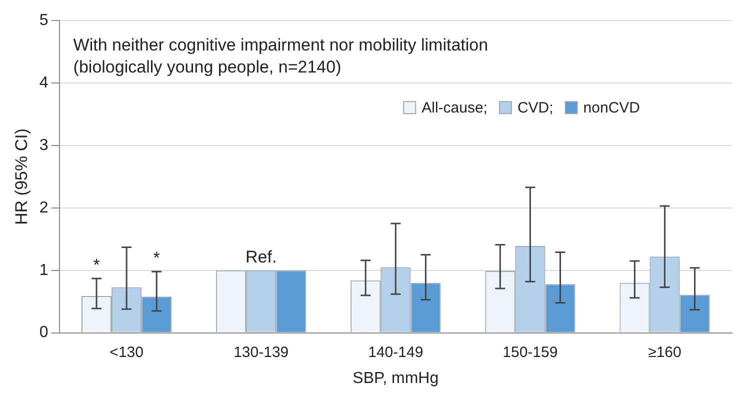 The width and height of the screenshot is (750, 400). I want to click on y-tick-label: 5, so click(43, 21).